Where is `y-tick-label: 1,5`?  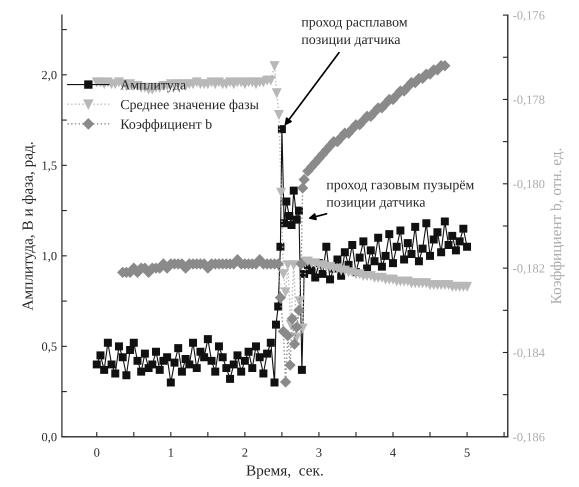
y-tick-label: 1,5 is located at coordinates (49, 166).